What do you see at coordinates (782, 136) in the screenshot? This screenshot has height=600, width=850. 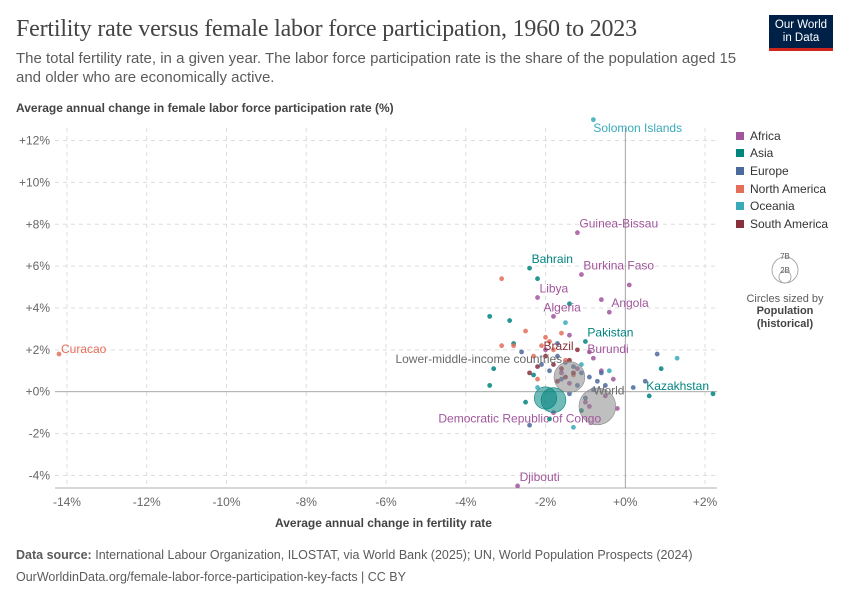 I see `legend-item-africa: Africa` at bounding box center [782, 136].